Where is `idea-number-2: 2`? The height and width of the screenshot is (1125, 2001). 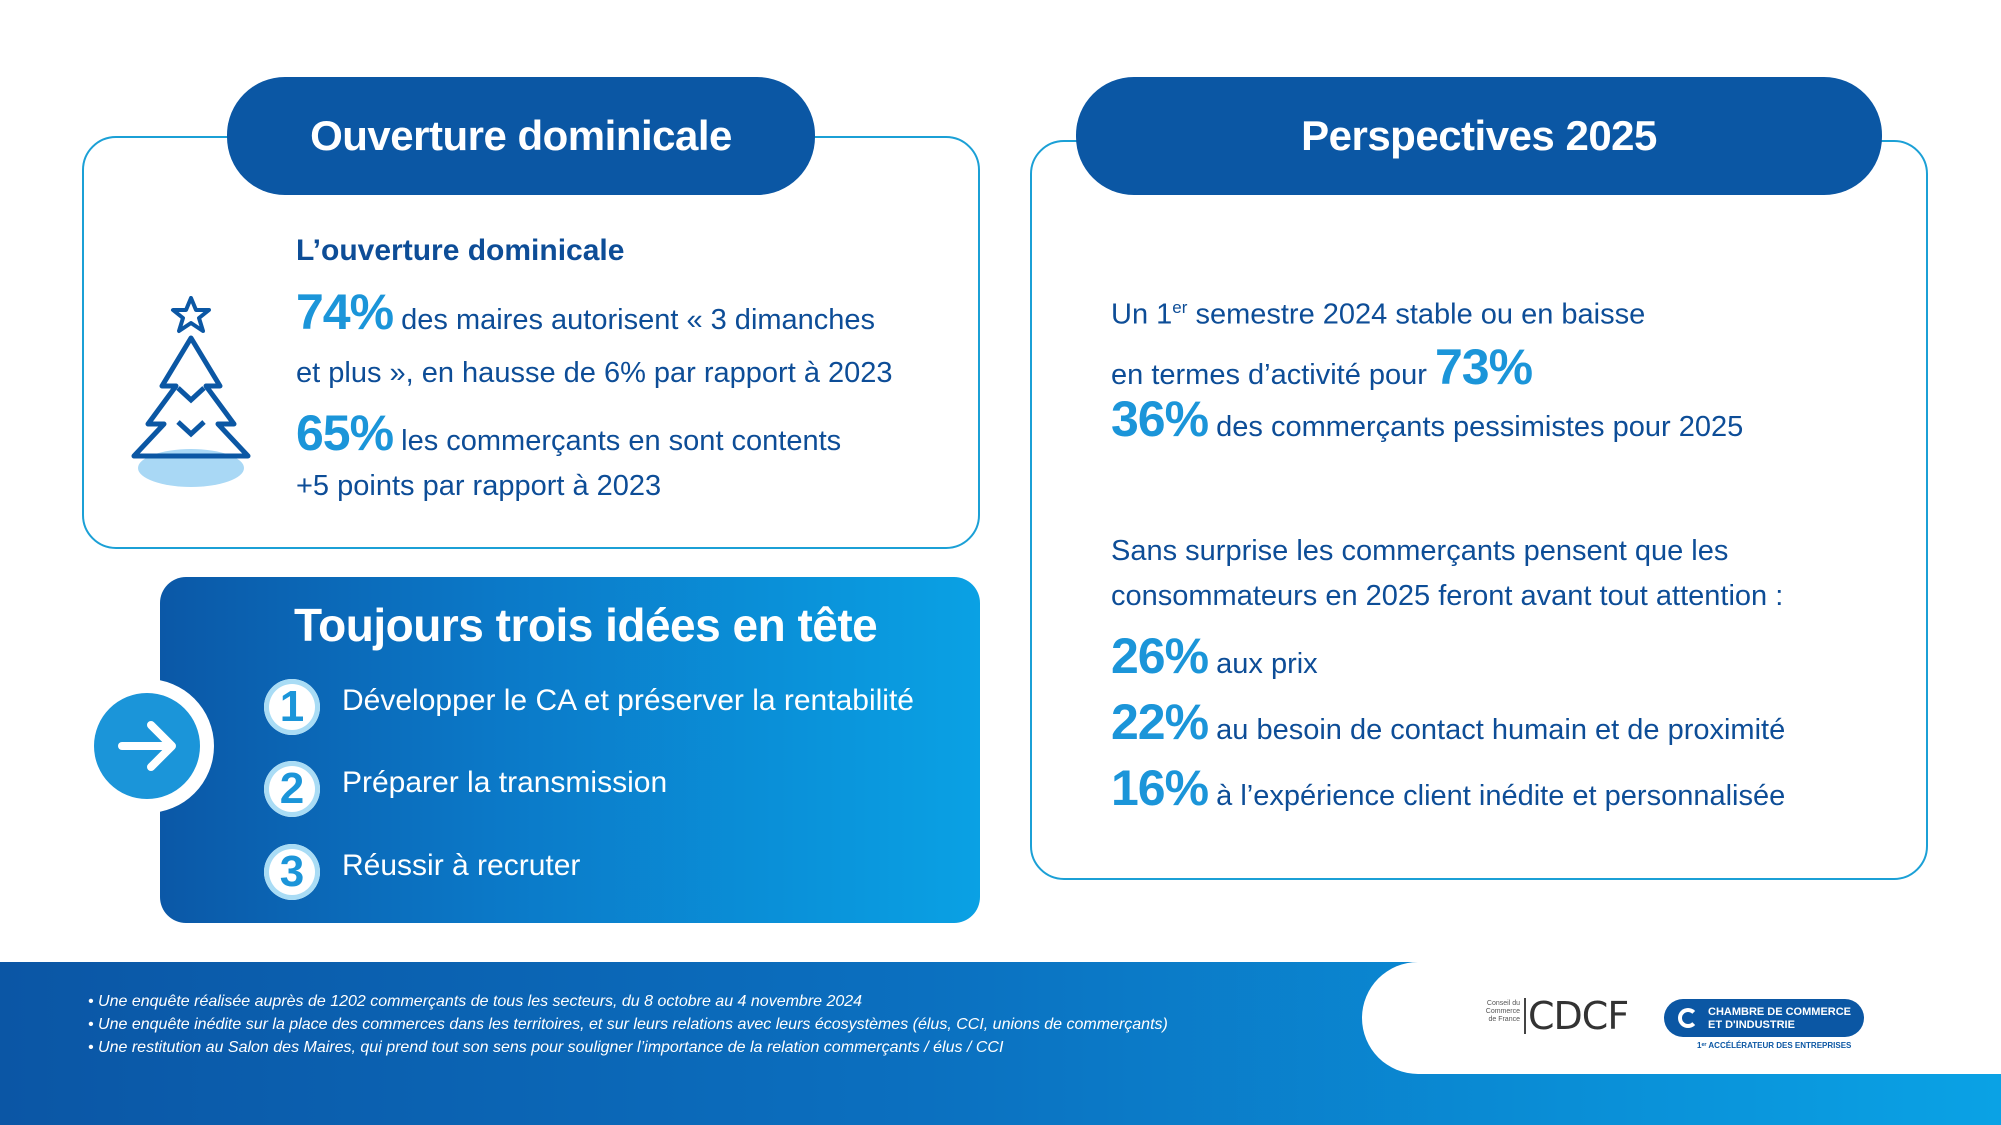
idea-number-2: 2 is located at coordinates (292, 789).